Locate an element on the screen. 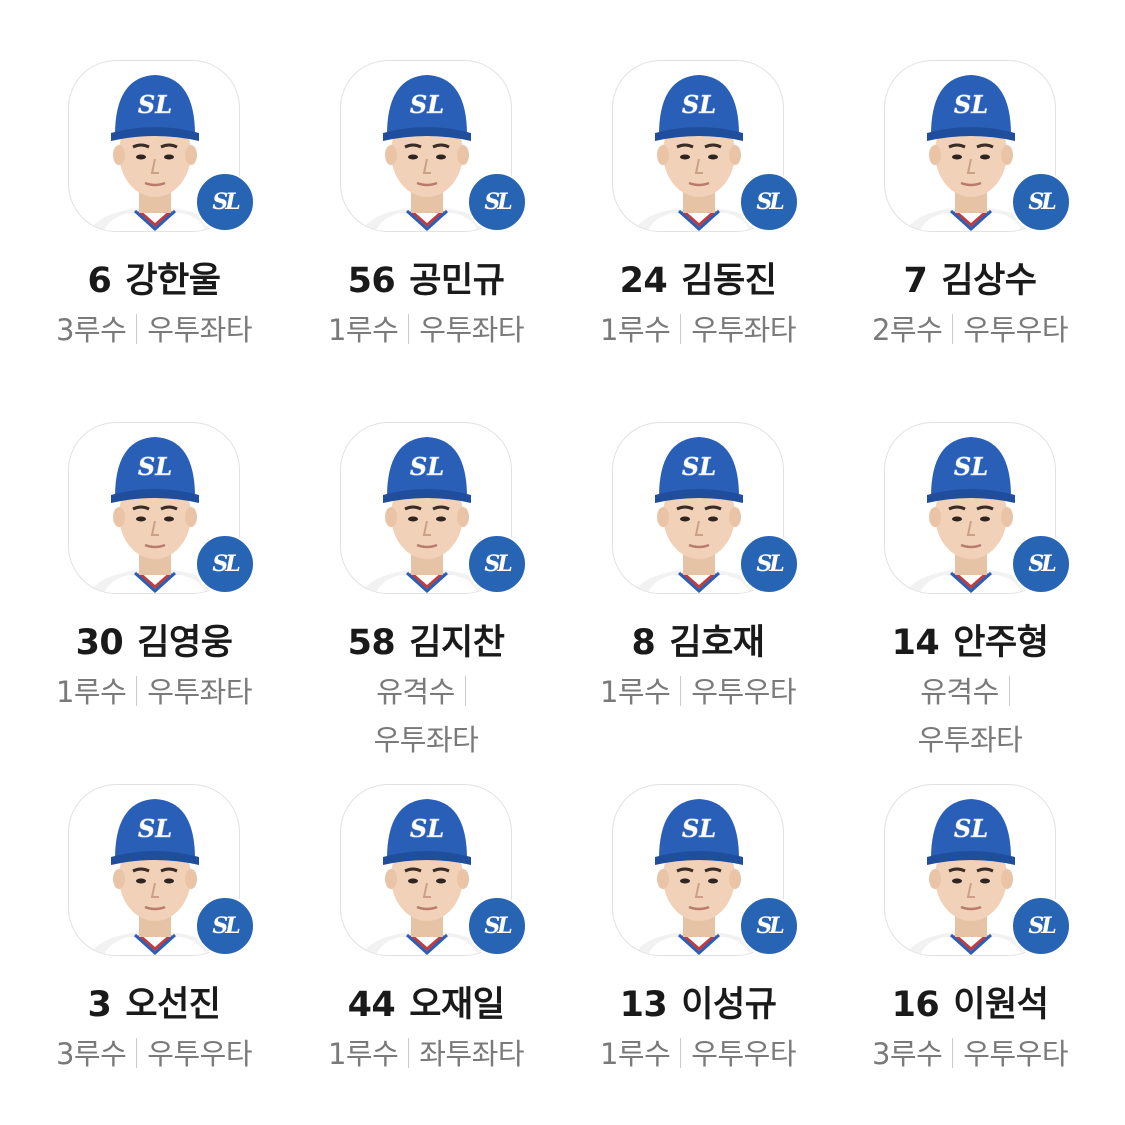 This screenshot has width=1125, height=1125. player-number: 56 is located at coordinates (371, 281).